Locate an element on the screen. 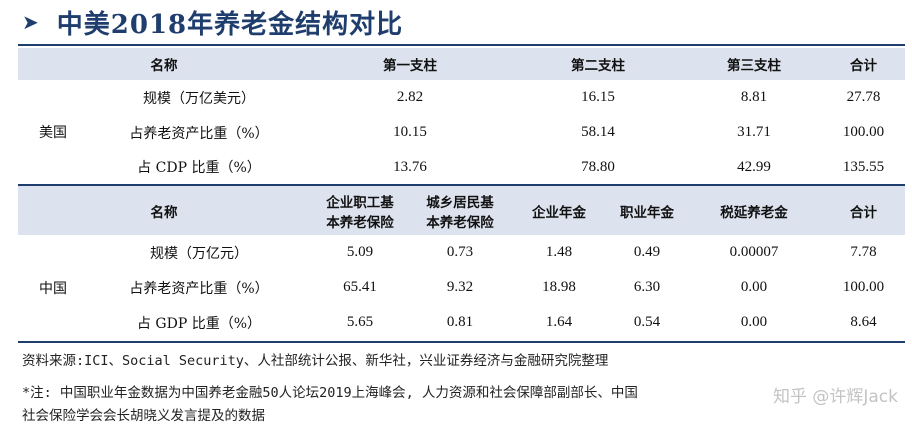 This screenshot has height=433, width=912. us-header-pillar1: 第一支柱 is located at coordinates (410, 64).